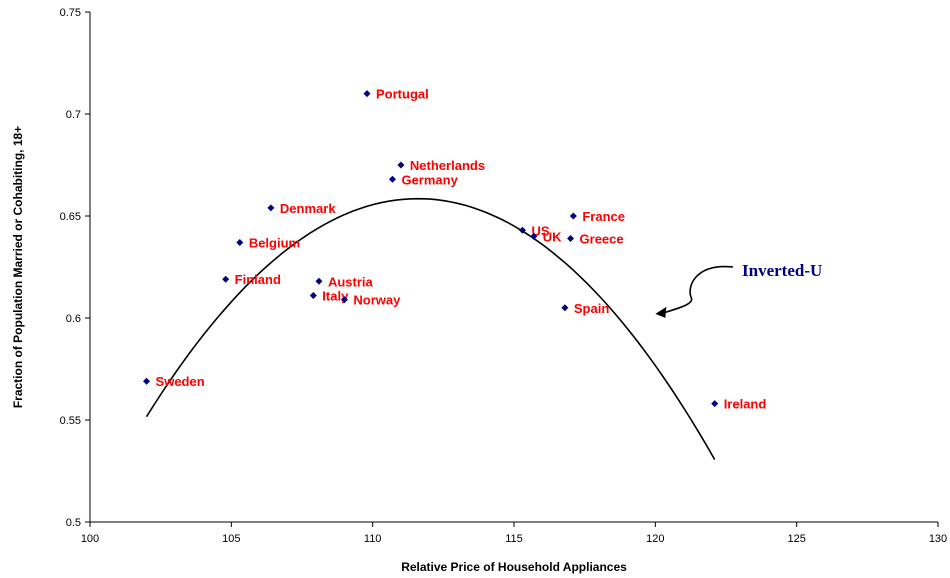 This screenshot has height=578, width=950. Describe the element at coordinates (180, 381) in the screenshot. I see `data-label-sweden: Sweden` at that location.